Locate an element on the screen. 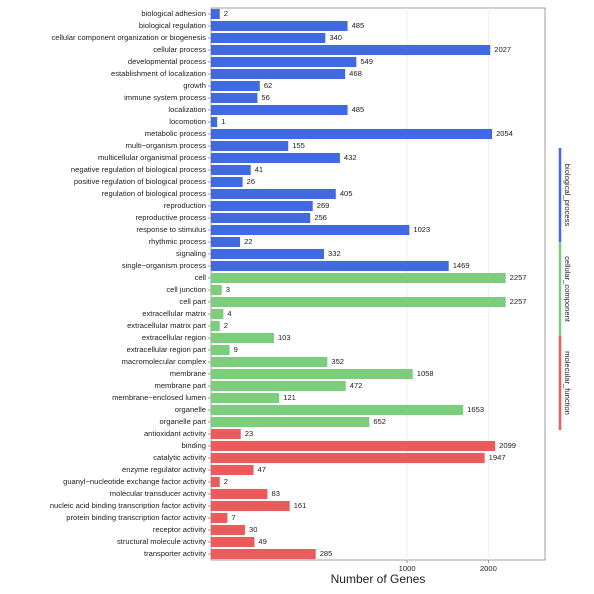 The image size is (594, 594). value-label: 155 is located at coordinates (298, 145).